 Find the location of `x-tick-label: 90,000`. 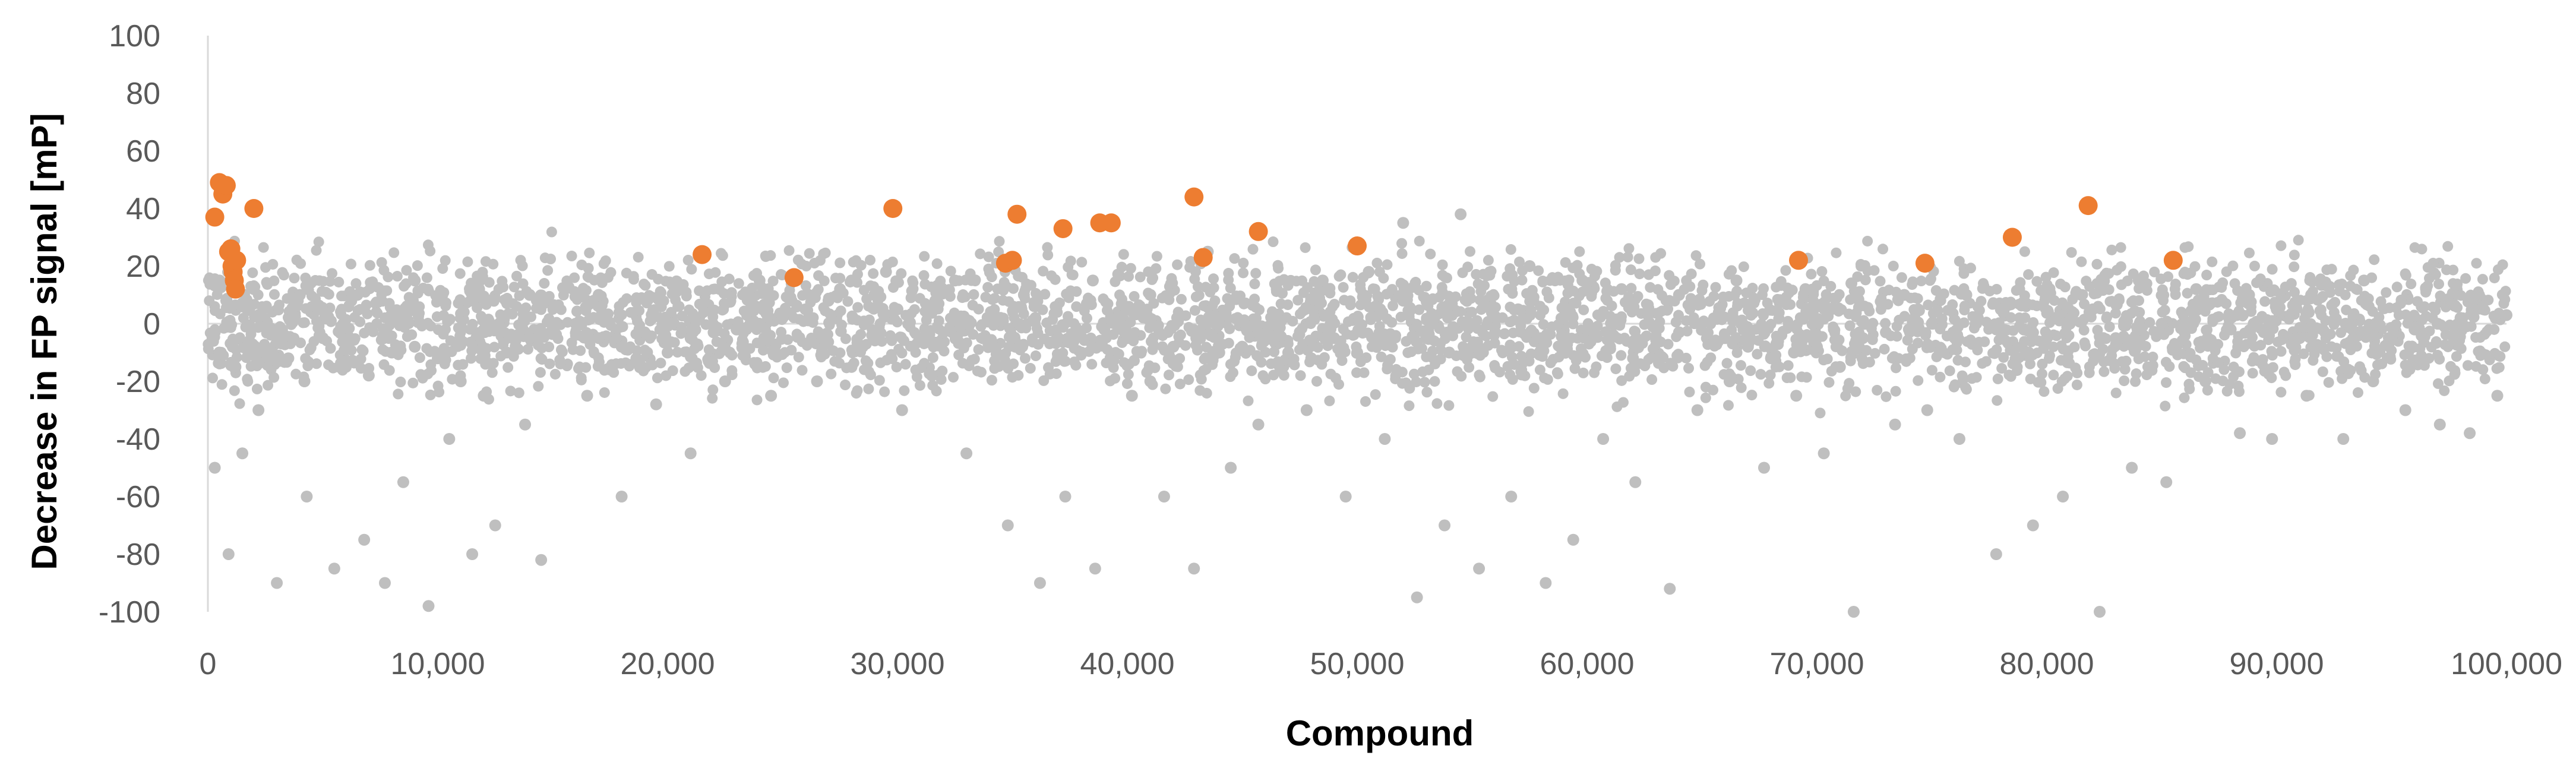

x-tick-label: 90,000 is located at coordinates (2276, 664).